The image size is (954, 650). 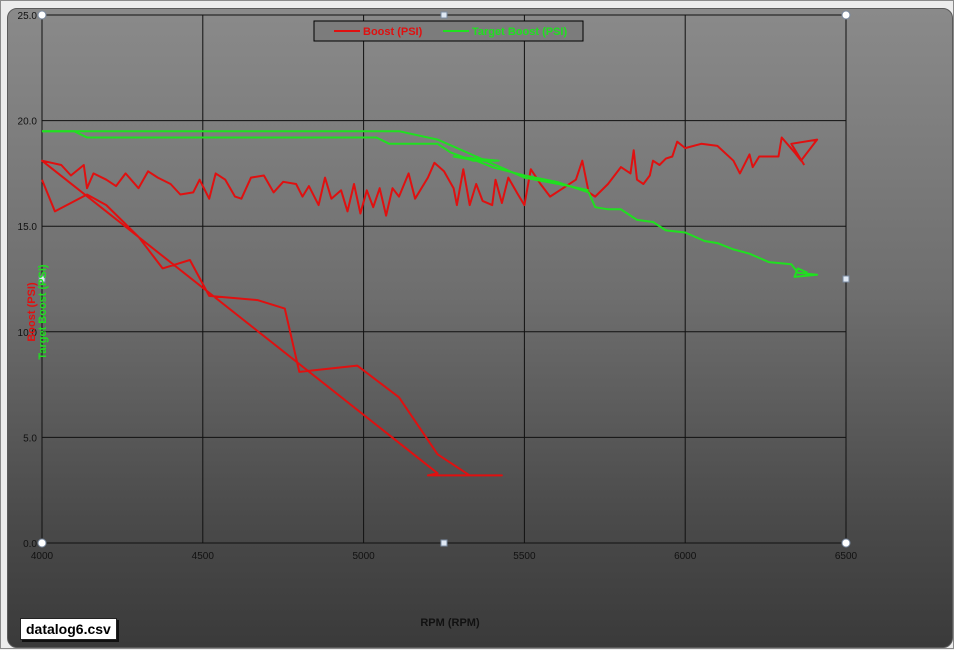 What do you see at coordinates (519, 32) in the screenshot?
I see `legend-entry-target-boost: Target Boost (PSI)` at bounding box center [519, 32].